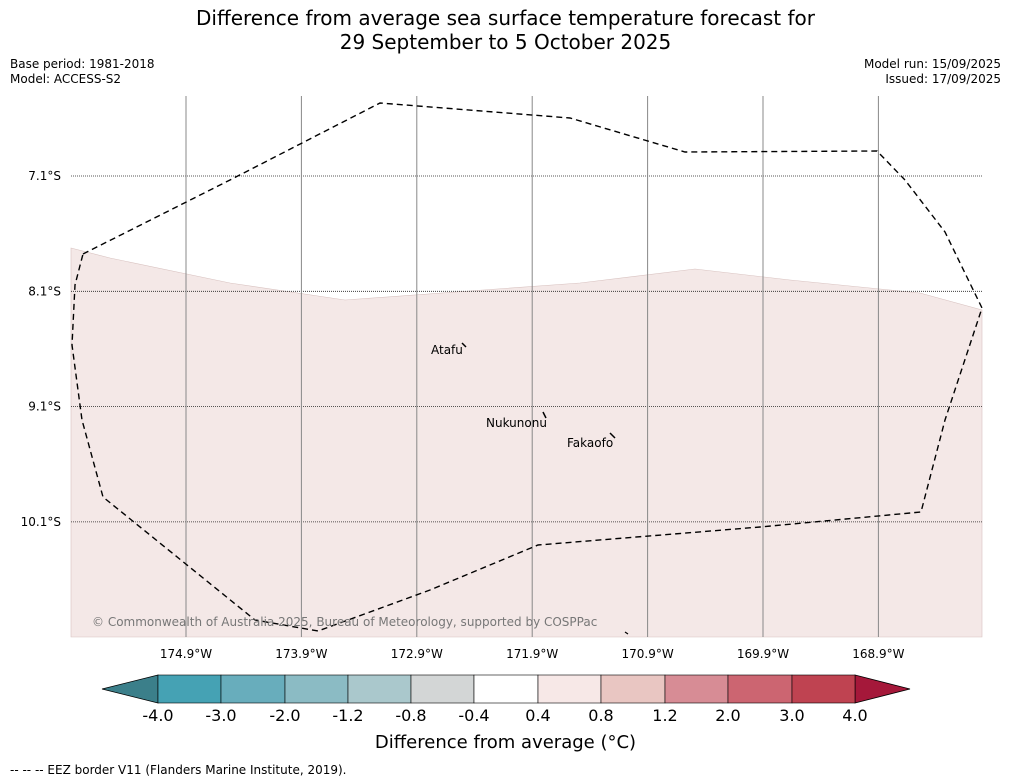 This screenshot has width=1011, height=781. What do you see at coordinates (727, 715) in the screenshot?
I see `colorbar-tick-label: 2.0` at bounding box center [727, 715].